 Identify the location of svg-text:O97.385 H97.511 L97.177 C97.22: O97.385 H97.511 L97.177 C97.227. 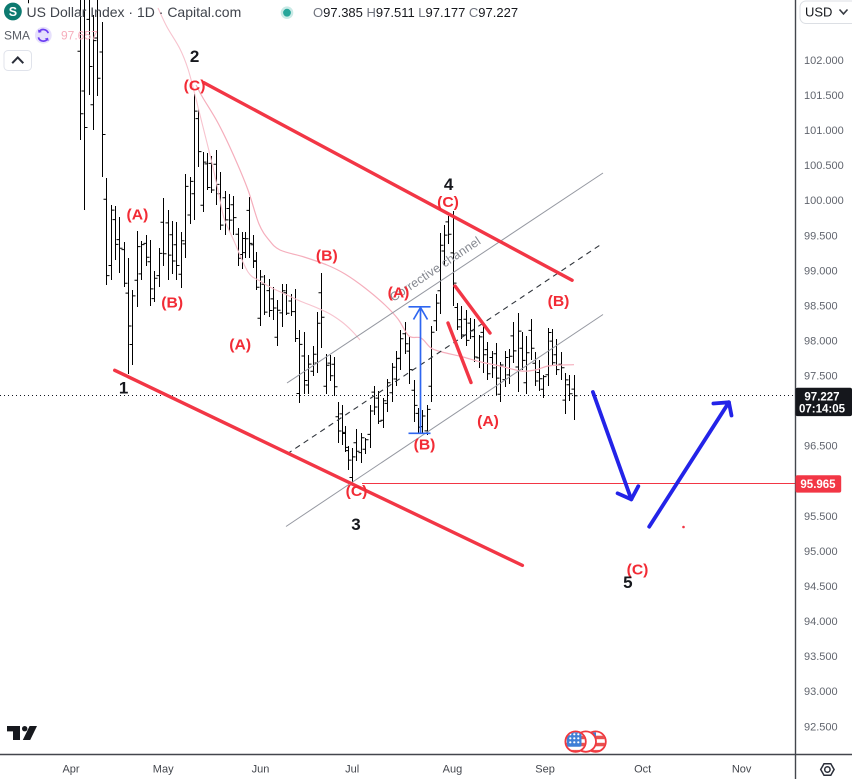
(415, 12).